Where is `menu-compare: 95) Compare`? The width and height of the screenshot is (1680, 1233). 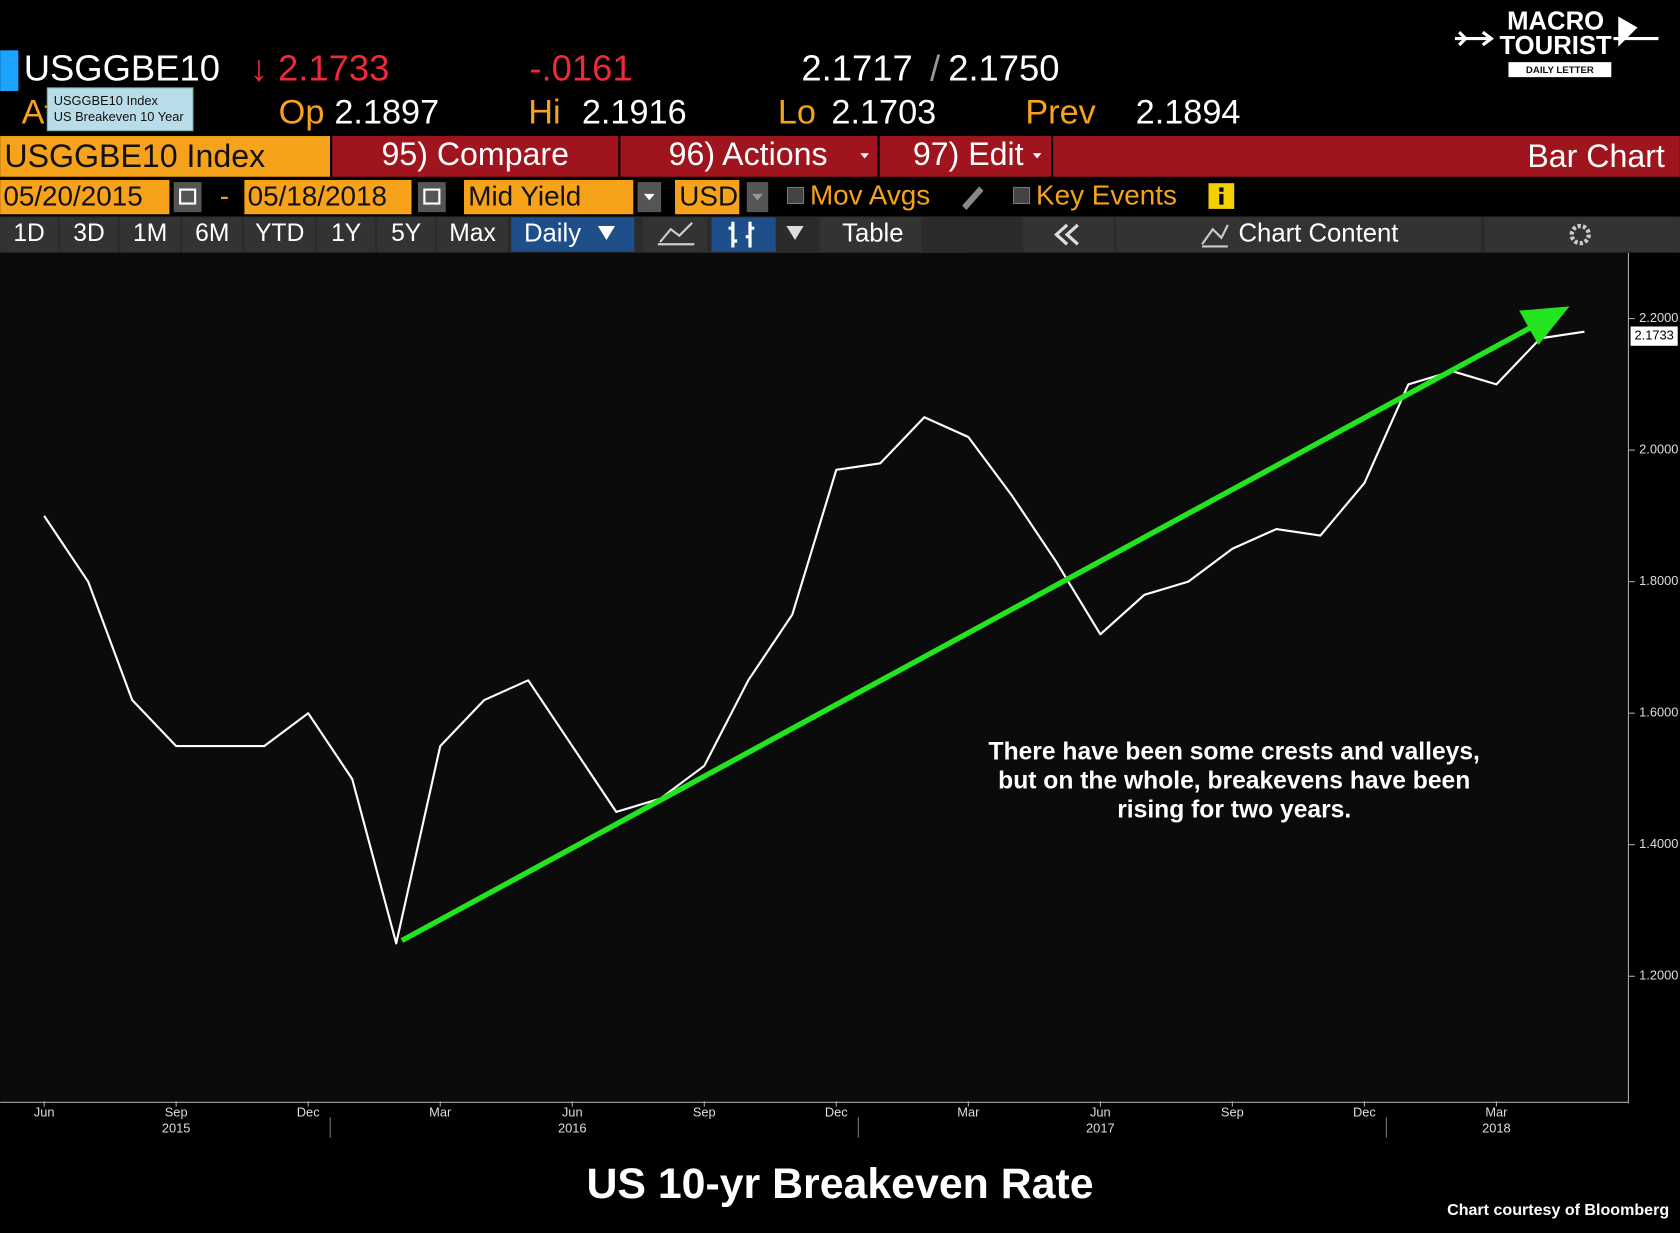 menu-compare: 95) Compare is located at coordinates (475, 154).